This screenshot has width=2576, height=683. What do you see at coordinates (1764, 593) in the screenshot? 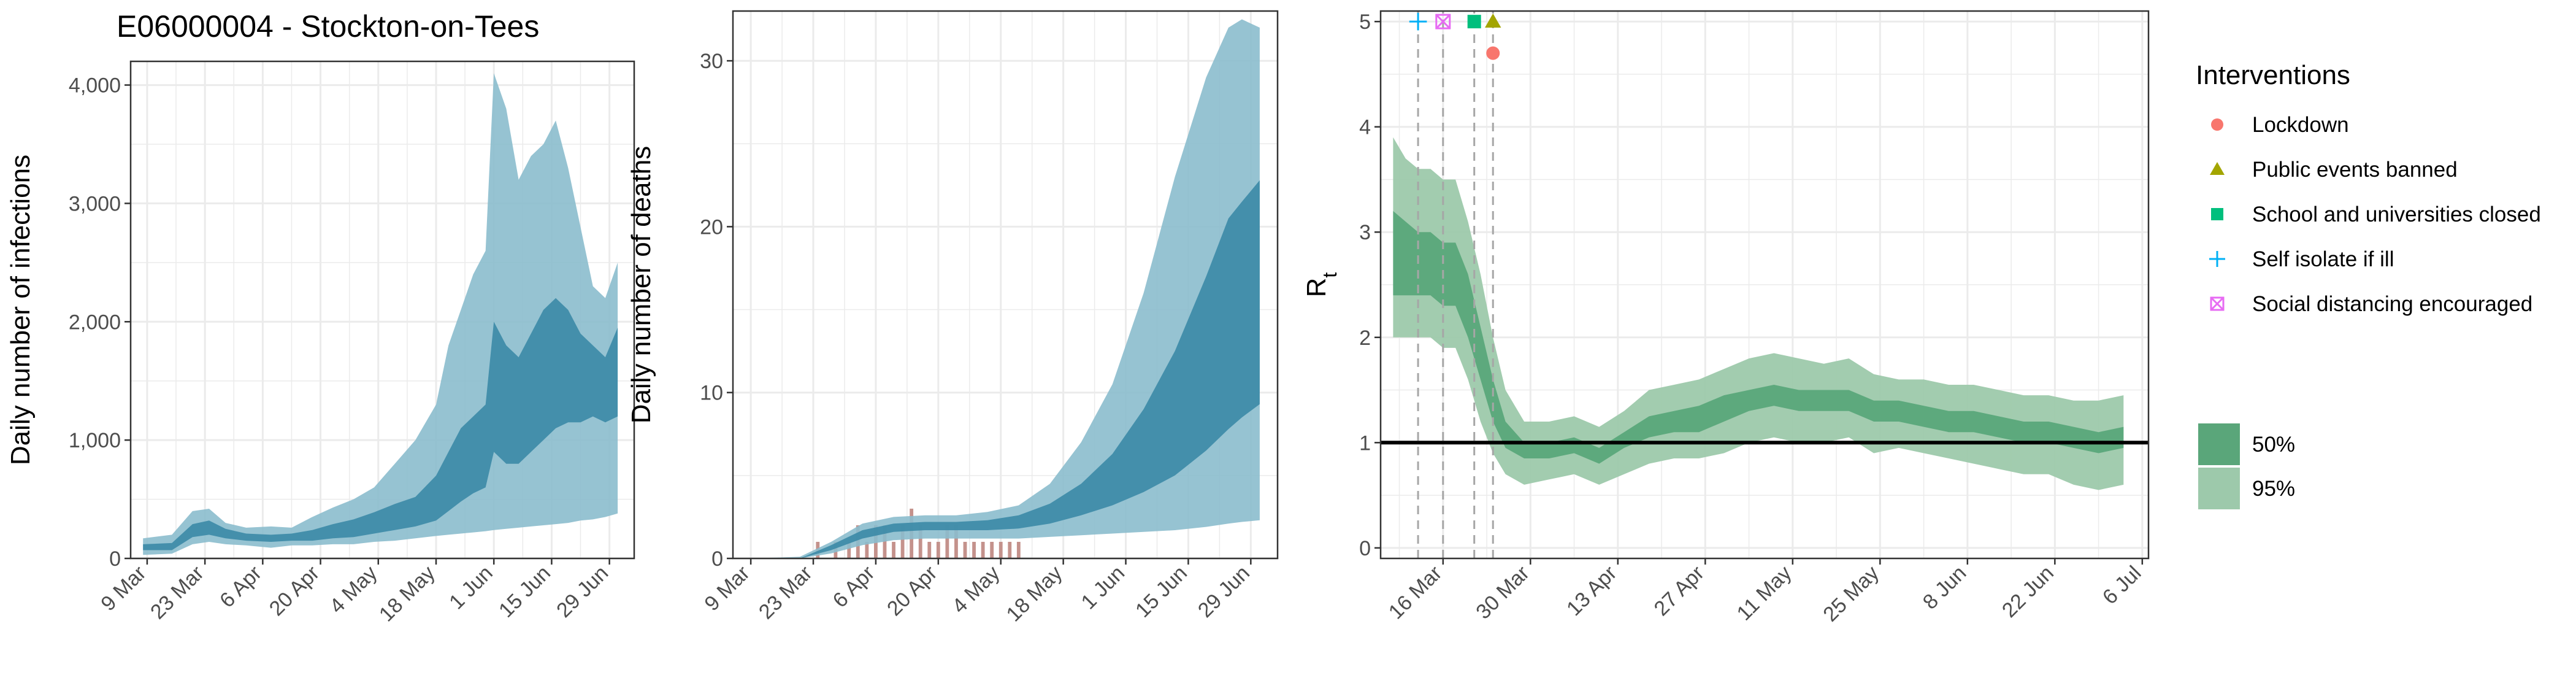
I see `x-tick-label: 11 May` at bounding box center [1764, 593].